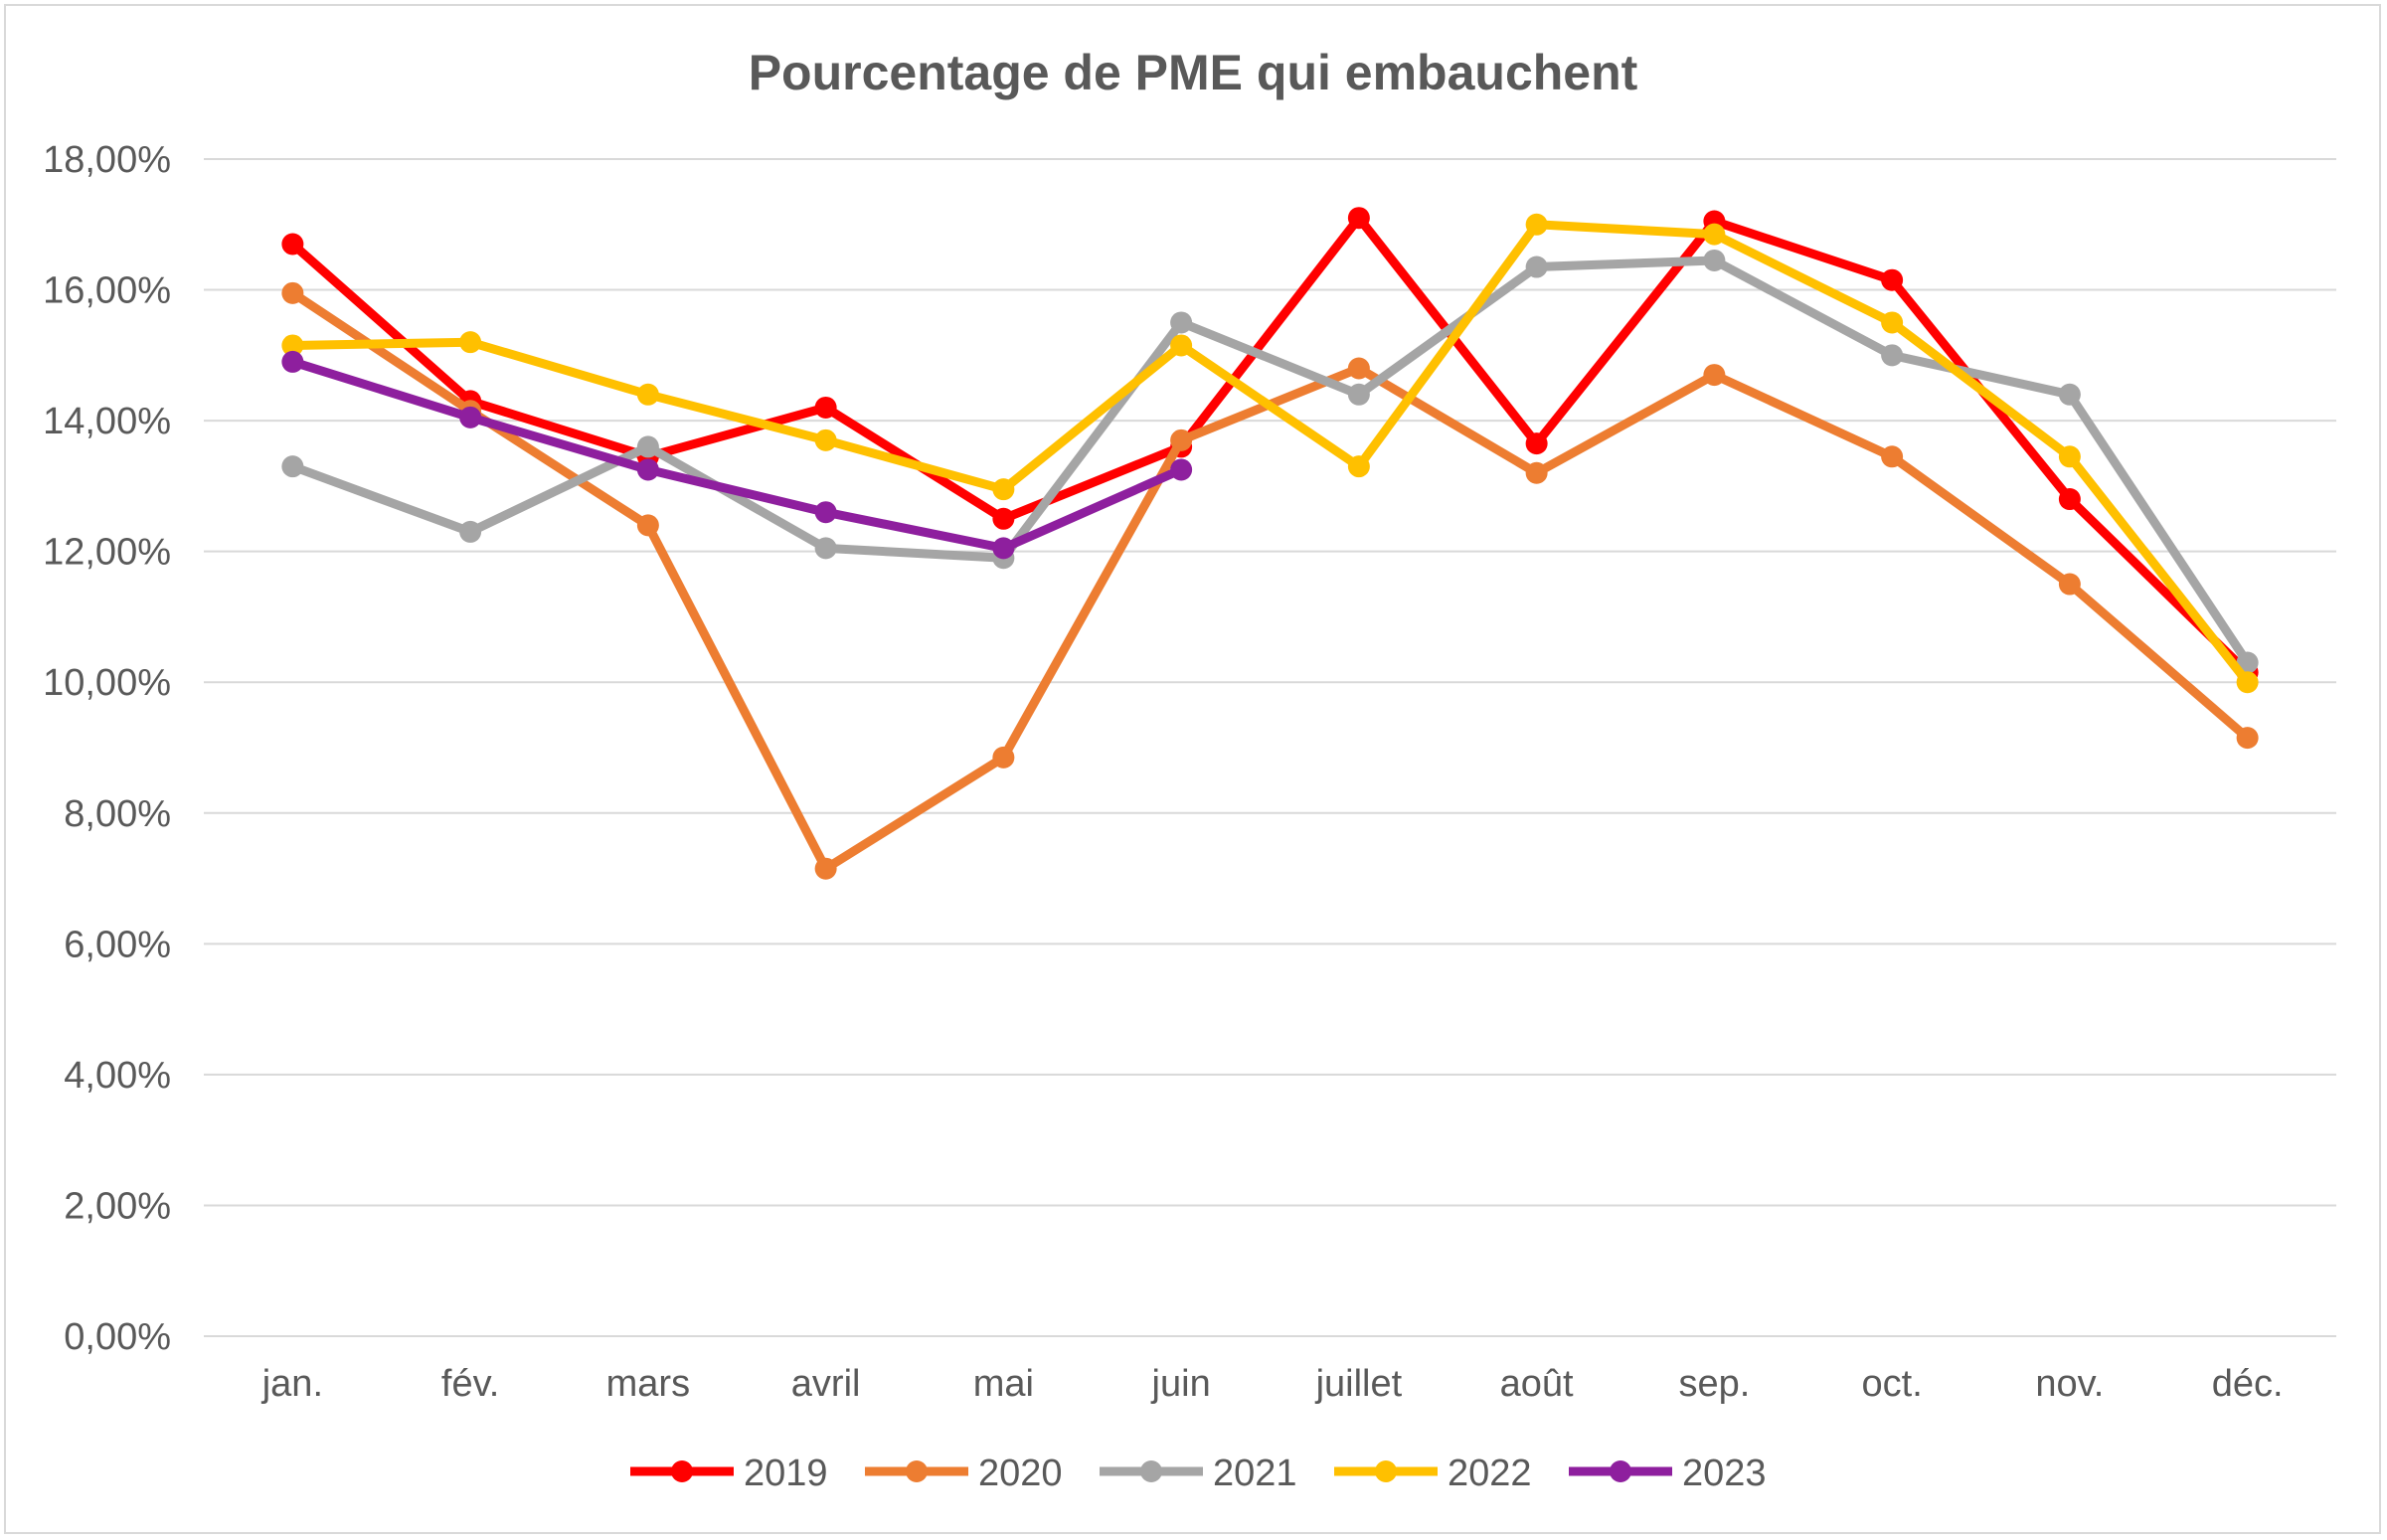 This screenshot has width=2387, height=1540. What do you see at coordinates (826, 1384) in the screenshot?
I see `x-tick-label: avril` at bounding box center [826, 1384].